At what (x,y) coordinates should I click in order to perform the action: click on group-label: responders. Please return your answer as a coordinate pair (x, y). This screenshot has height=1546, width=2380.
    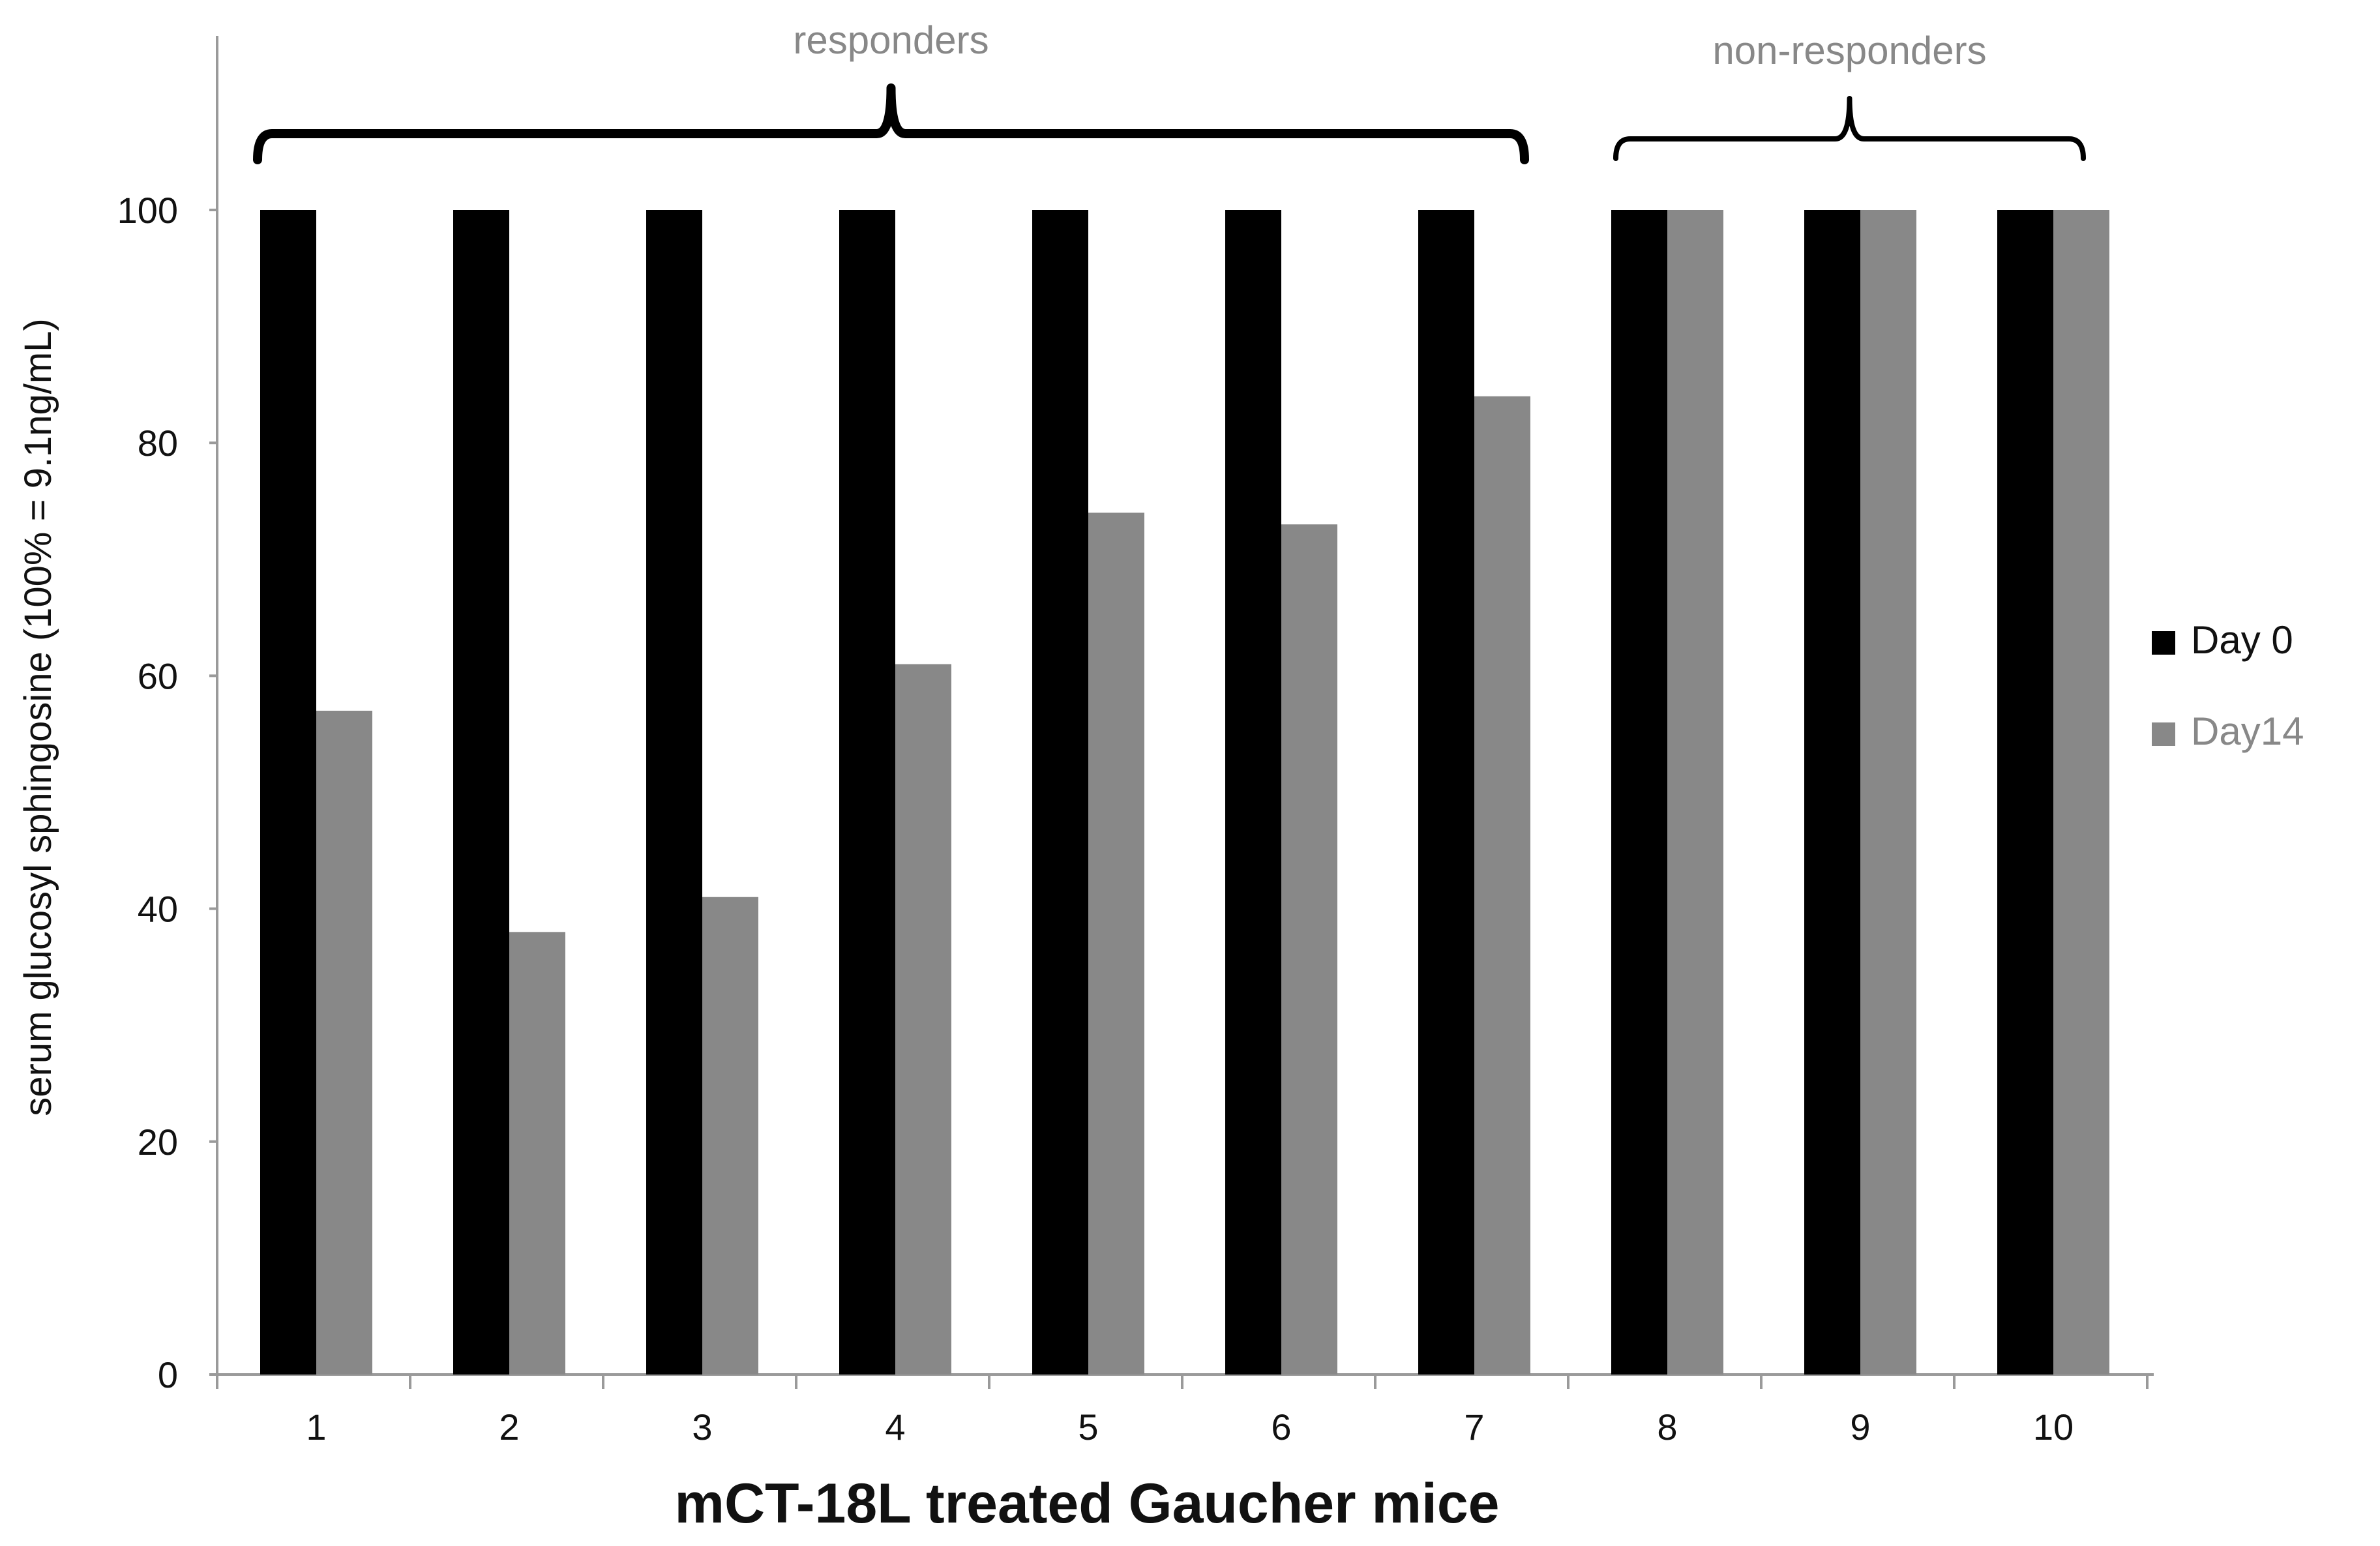
    Looking at the image, I should click on (891, 40).